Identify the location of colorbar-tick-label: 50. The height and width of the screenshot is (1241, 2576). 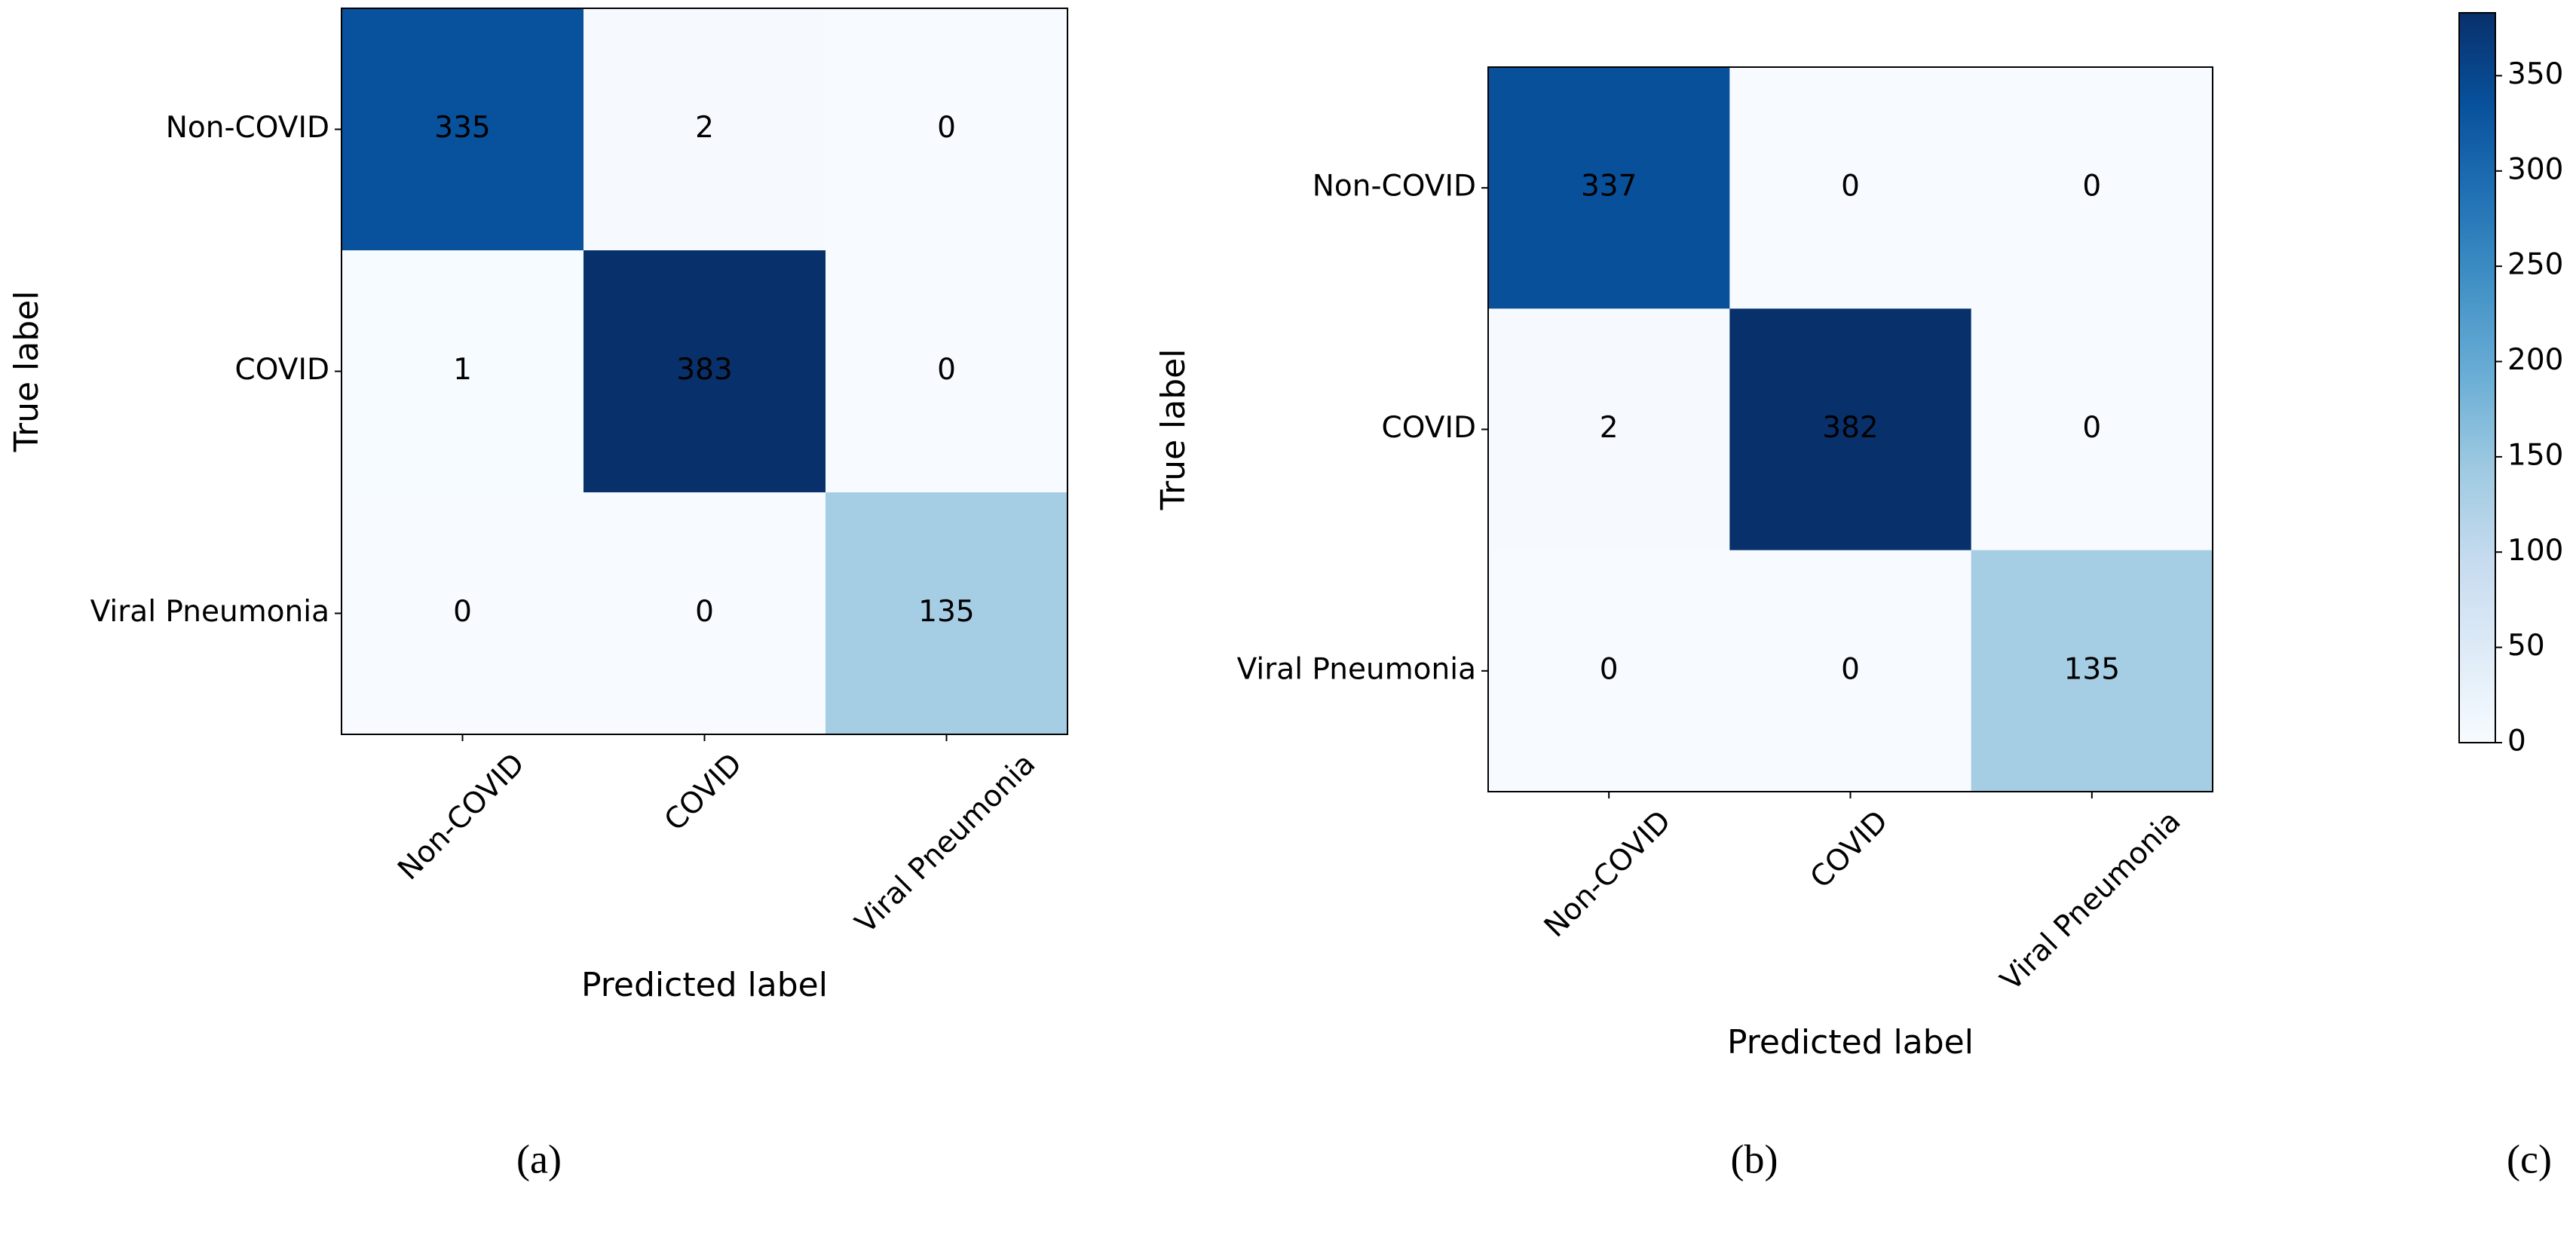
(2526, 646).